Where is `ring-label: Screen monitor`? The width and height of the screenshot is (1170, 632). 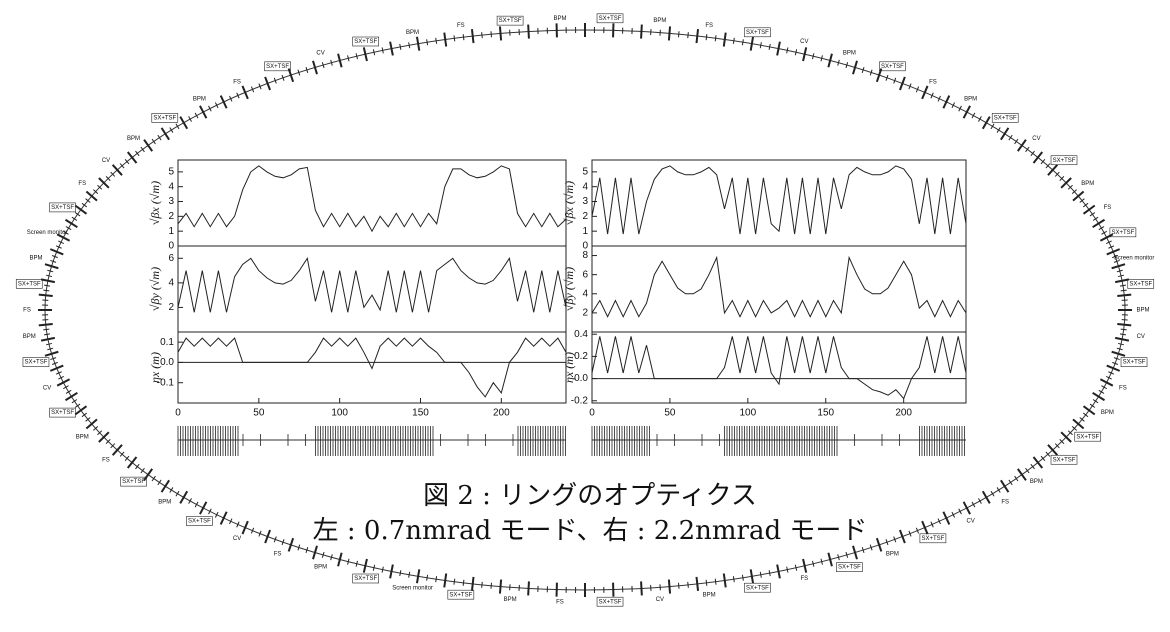
ring-label: Screen monitor is located at coordinates (1134, 258).